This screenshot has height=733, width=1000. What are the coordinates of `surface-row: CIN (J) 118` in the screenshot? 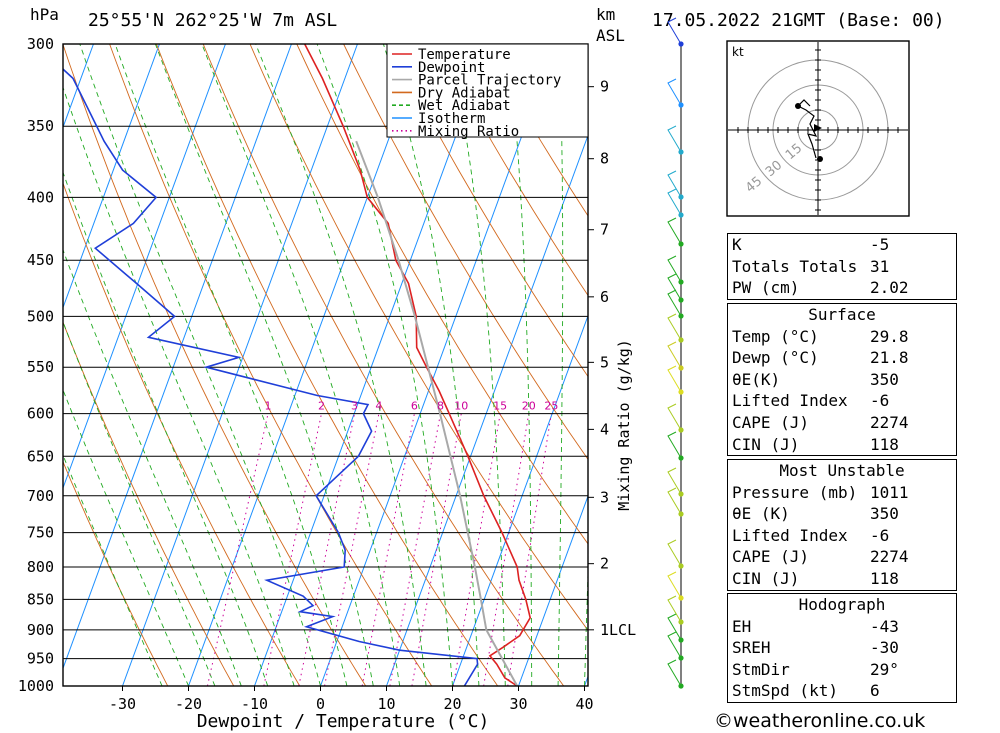 It's located at (842, 445).